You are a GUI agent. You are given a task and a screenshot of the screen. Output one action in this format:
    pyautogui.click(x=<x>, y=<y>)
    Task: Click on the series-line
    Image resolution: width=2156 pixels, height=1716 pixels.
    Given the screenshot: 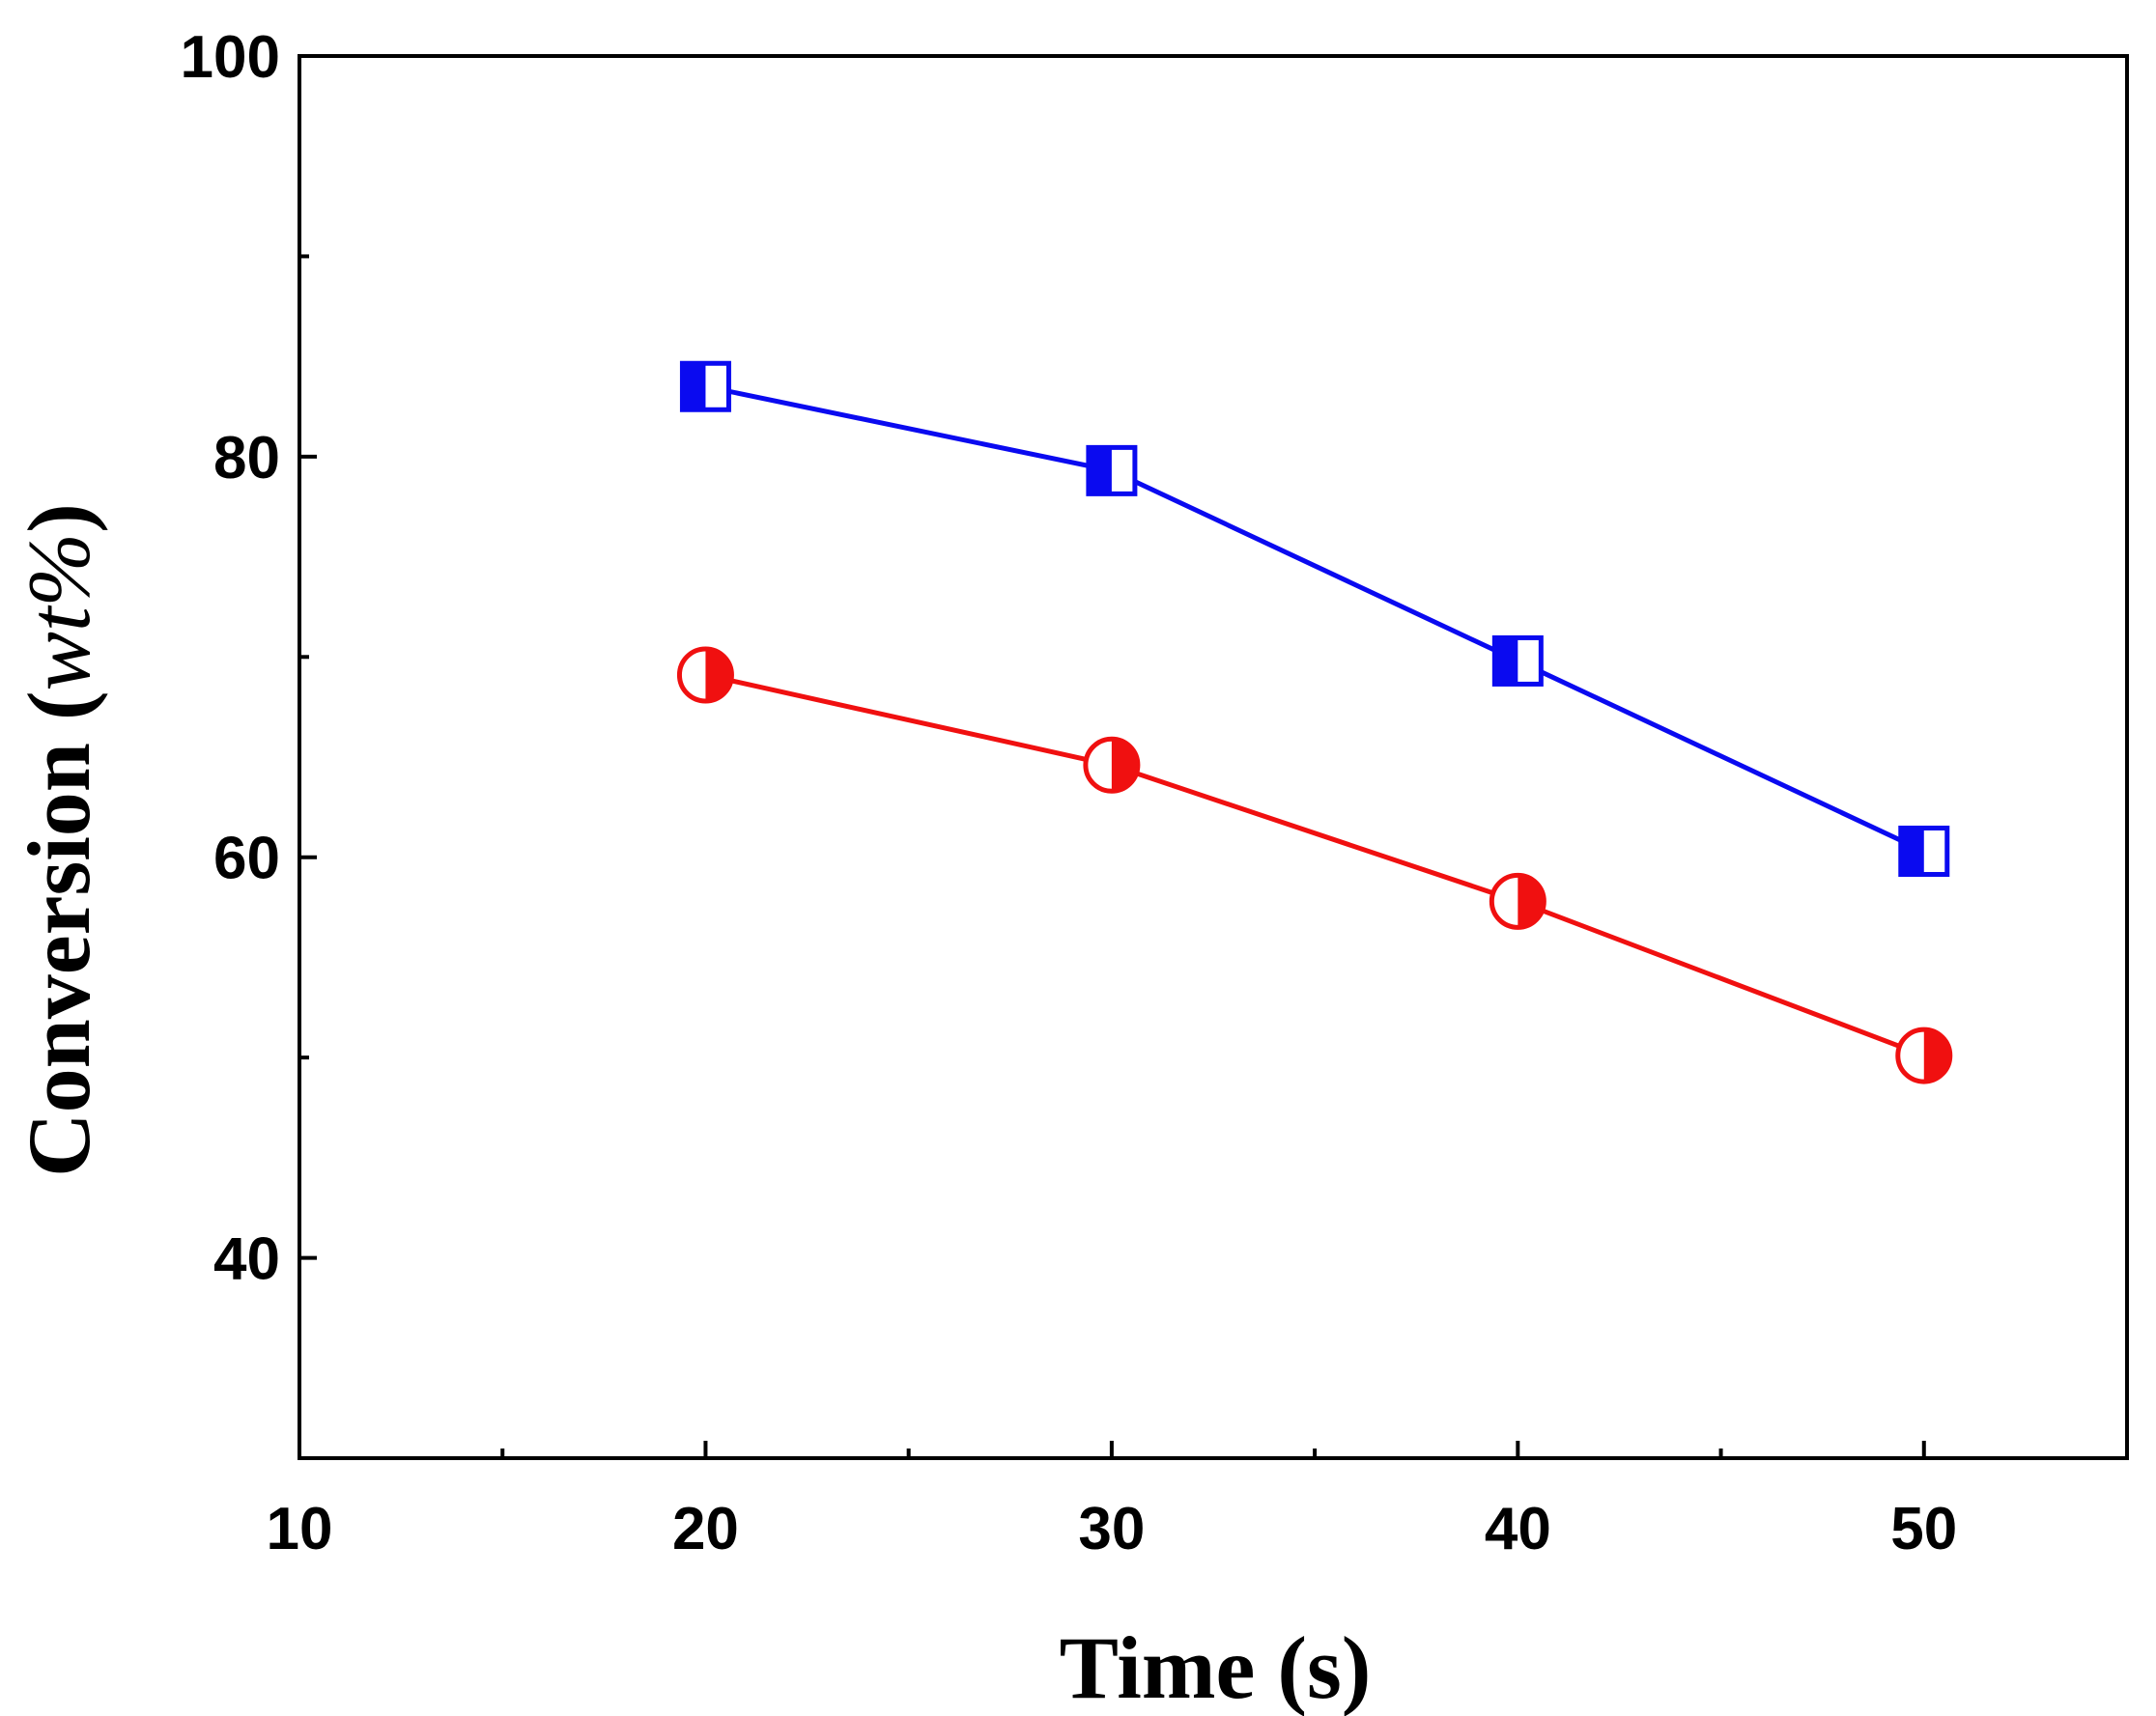 What is the action you would take?
    pyautogui.click(x=1314, y=865)
    